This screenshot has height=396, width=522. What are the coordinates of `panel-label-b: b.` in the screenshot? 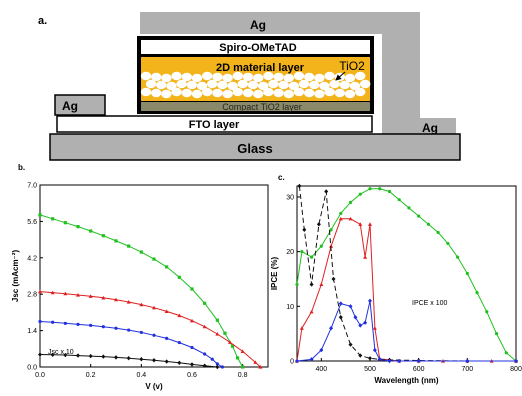 It's located at (21, 167).